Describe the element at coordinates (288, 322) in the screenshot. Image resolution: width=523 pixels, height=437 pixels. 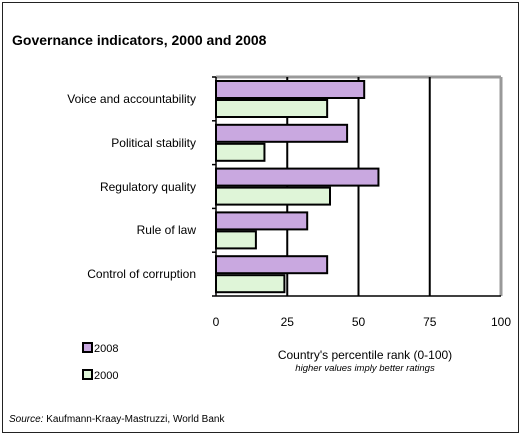
I see `x-tick-label-25: 25` at that location.